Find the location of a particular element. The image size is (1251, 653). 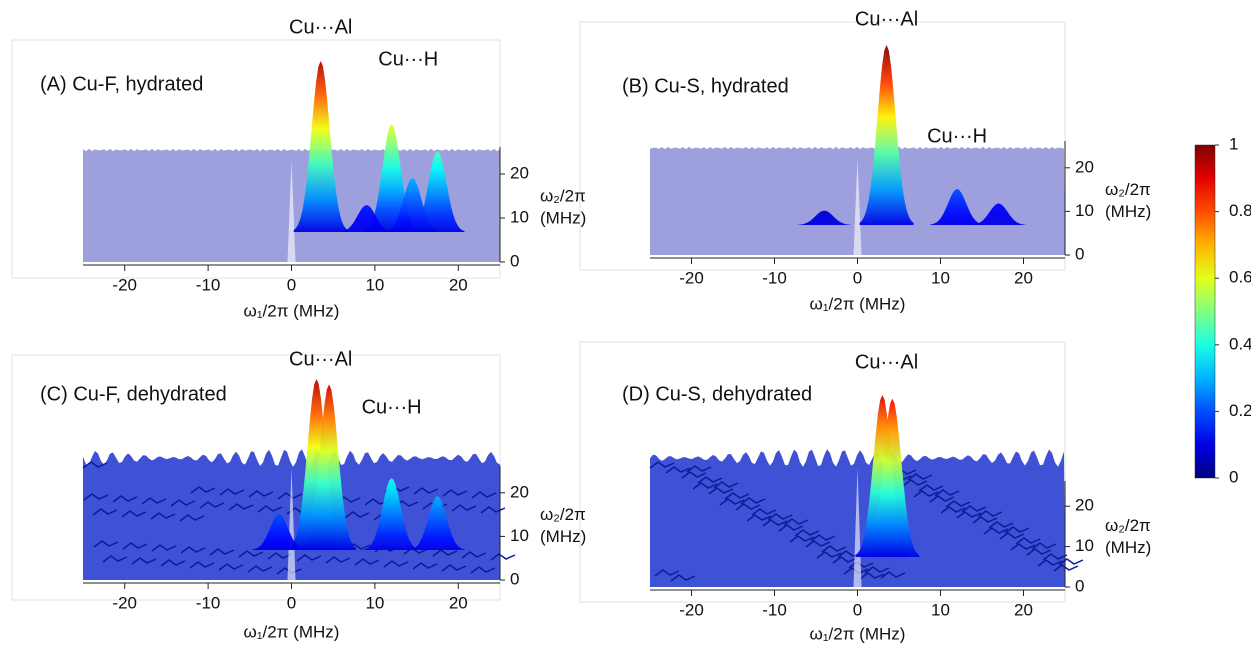

panel-title: (B) Cu-S, hydrated is located at coordinates (705, 86).